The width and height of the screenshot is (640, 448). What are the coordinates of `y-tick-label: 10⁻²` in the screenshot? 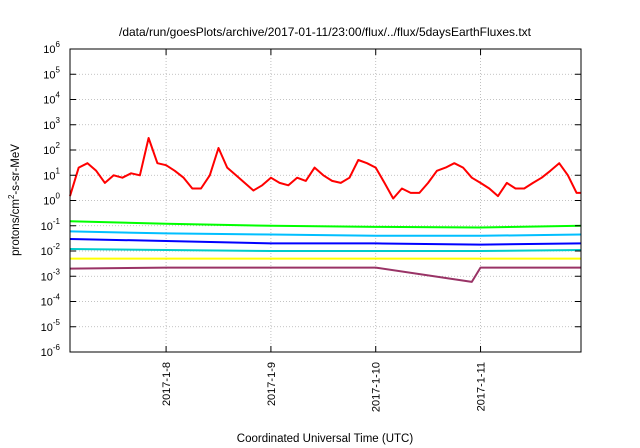 It's located at (51, 250).